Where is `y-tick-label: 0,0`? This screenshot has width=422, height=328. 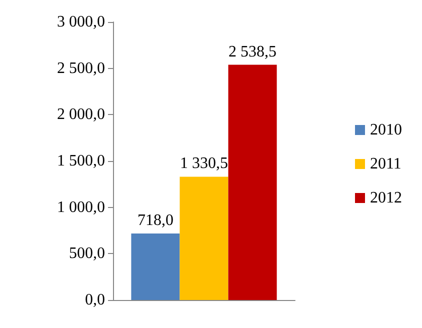 y-tick-label: 0,0 is located at coordinates (95, 300).